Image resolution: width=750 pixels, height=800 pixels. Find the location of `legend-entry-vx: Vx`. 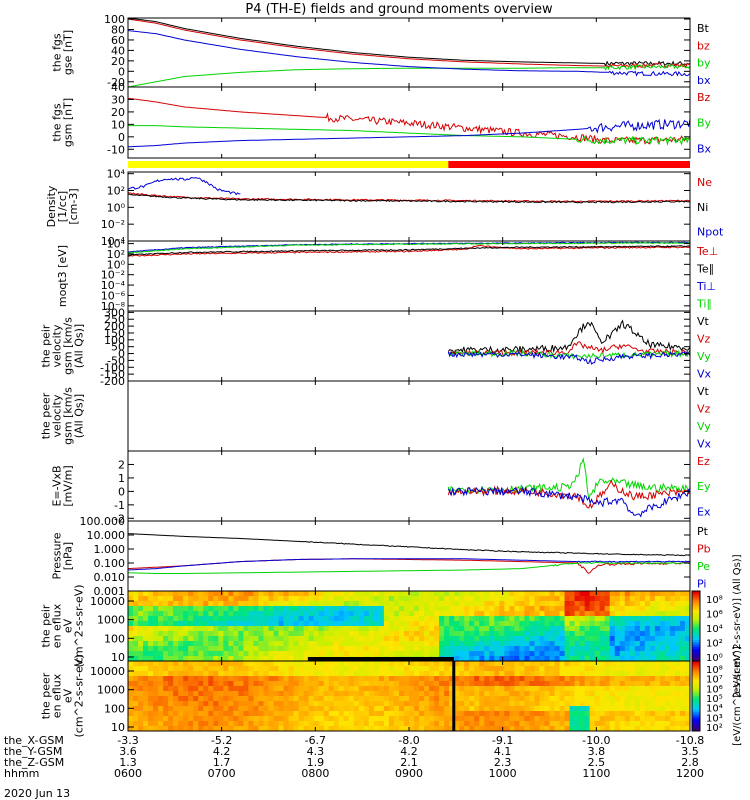

legend-entry-vx: Vx is located at coordinates (704, 444).